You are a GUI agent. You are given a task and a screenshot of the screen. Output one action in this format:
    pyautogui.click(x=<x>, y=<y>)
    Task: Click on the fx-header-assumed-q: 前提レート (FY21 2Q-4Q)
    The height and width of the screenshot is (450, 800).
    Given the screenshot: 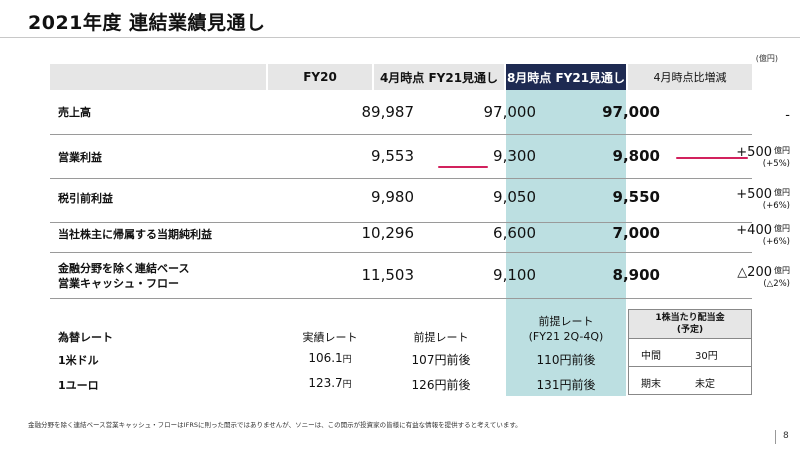 What is the action you would take?
    pyautogui.click(x=566, y=329)
    